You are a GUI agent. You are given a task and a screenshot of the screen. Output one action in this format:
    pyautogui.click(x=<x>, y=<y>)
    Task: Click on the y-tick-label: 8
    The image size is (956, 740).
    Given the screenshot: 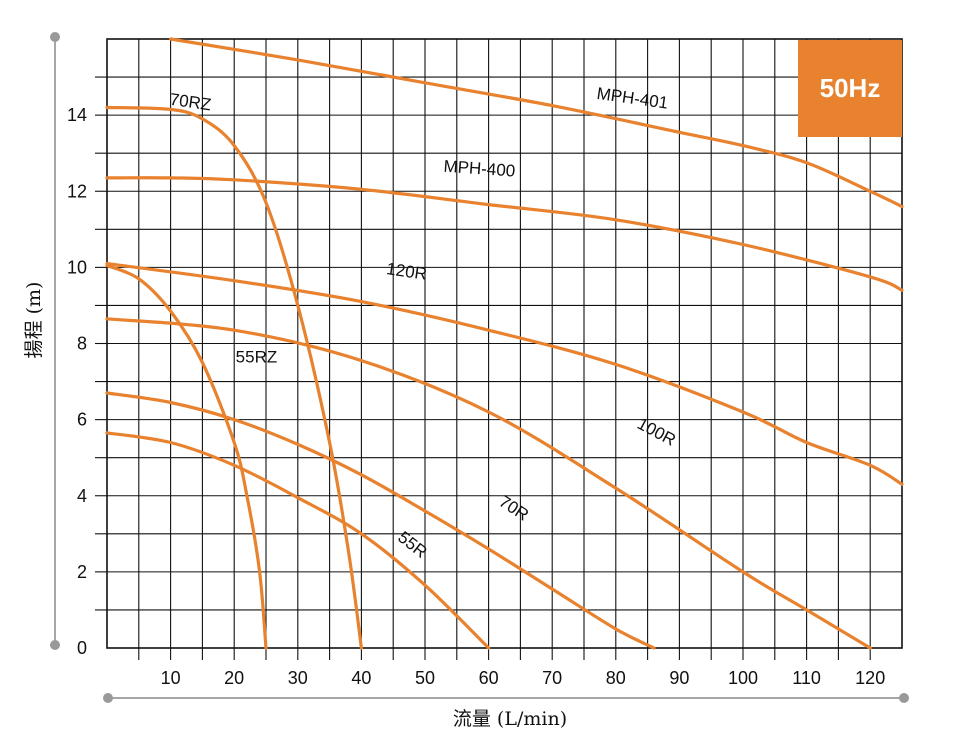 What is the action you would take?
    pyautogui.click(x=82, y=344)
    